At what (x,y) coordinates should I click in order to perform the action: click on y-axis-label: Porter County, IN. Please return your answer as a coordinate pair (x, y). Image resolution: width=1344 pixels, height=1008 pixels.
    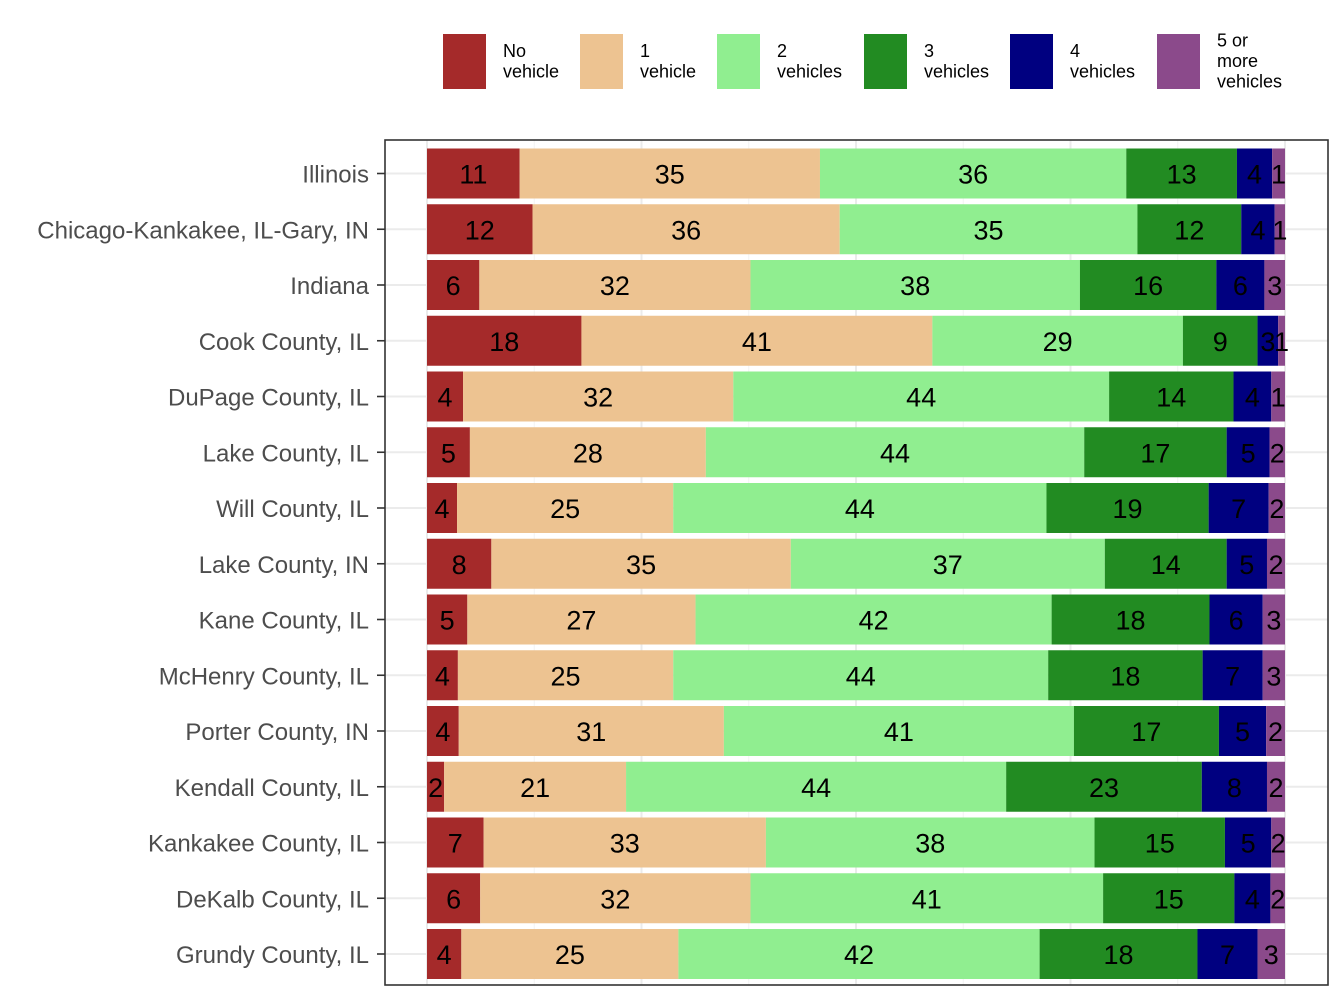
    Looking at the image, I should click on (277, 732).